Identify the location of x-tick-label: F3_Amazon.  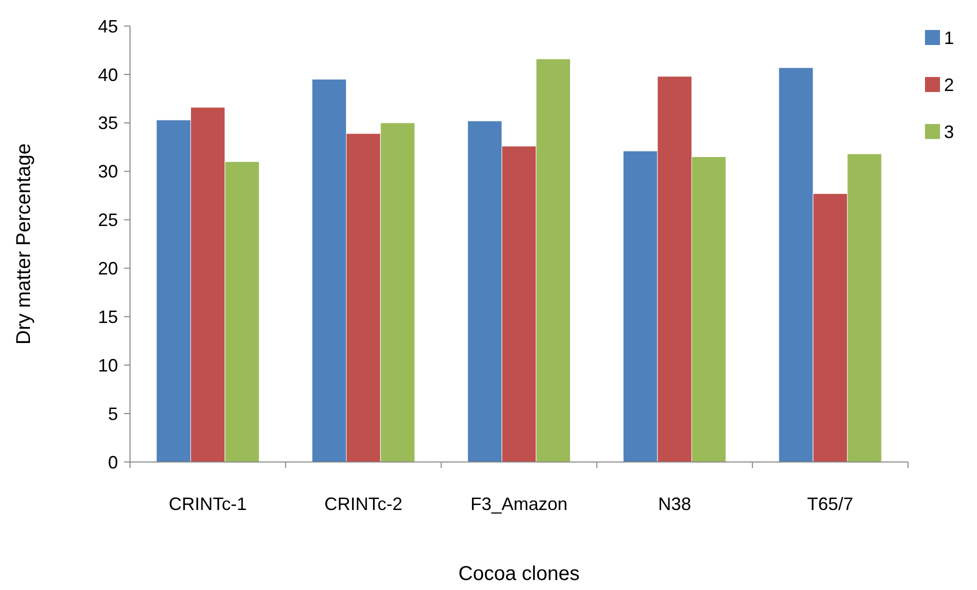
(519, 504).